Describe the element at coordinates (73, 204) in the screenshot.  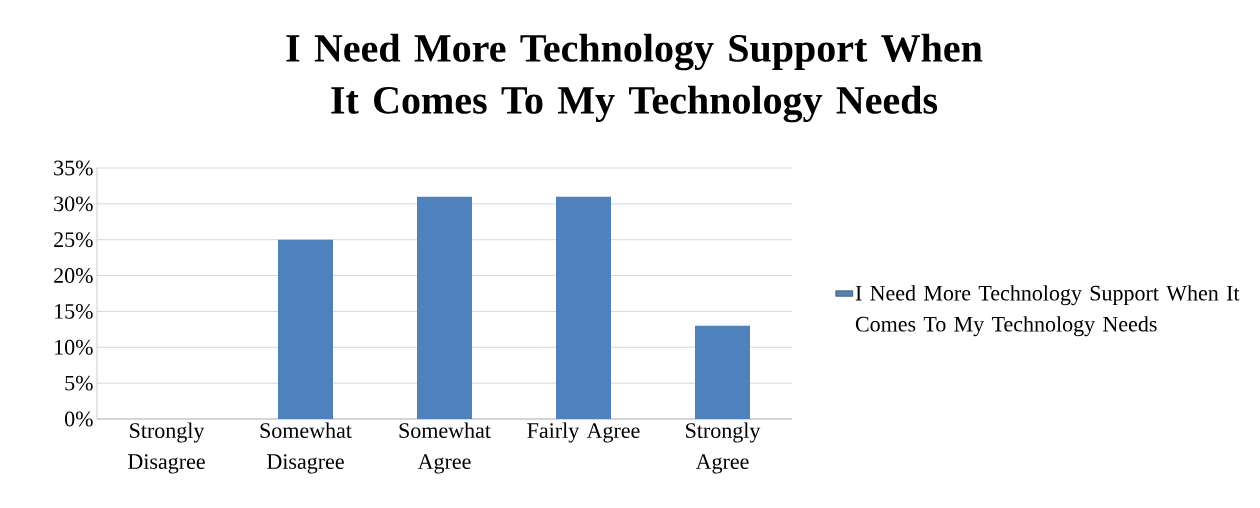
I see `y-tick-label: 30%` at that location.